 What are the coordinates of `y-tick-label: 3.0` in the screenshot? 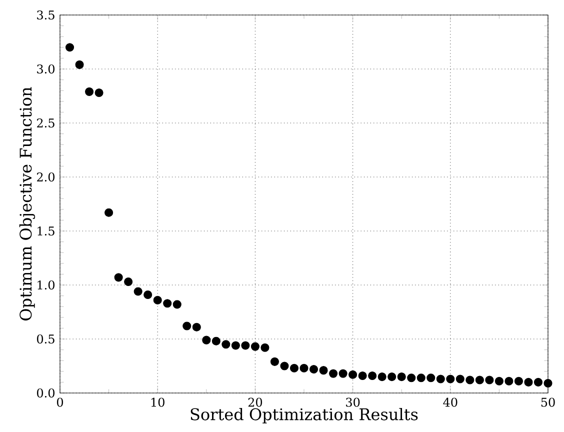 It's located at (45, 69).